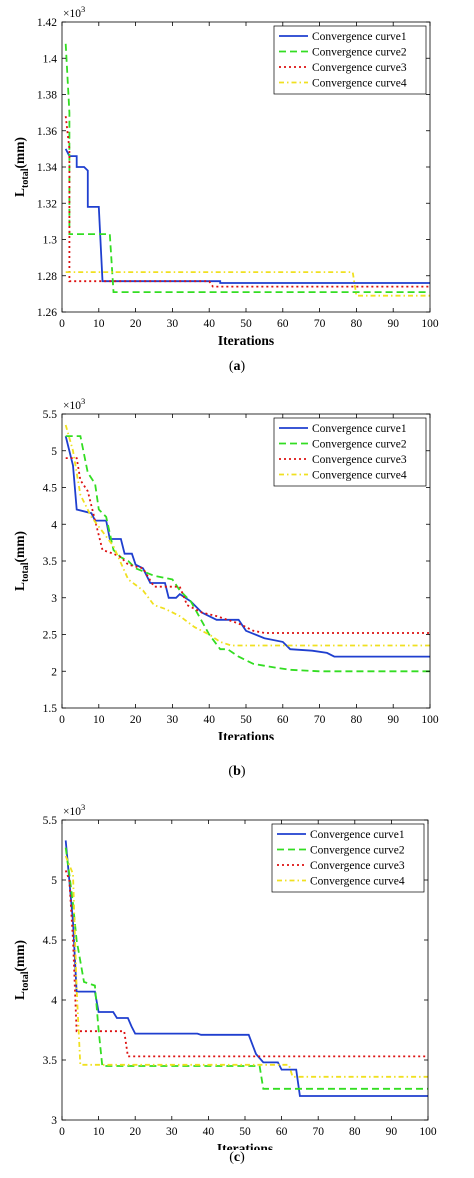 Image resolution: width=474 pixels, height=1178 pixels. What do you see at coordinates (54, 525) in the screenshot?
I see `y-tick-label: 4` at bounding box center [54, 525].